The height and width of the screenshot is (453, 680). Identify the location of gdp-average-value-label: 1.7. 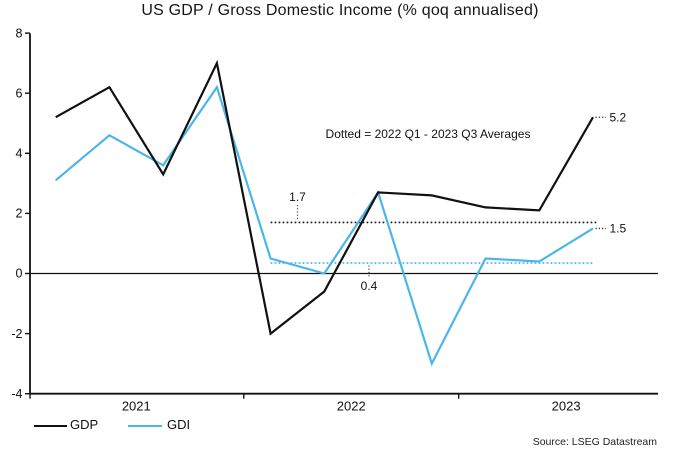
(297, 197).